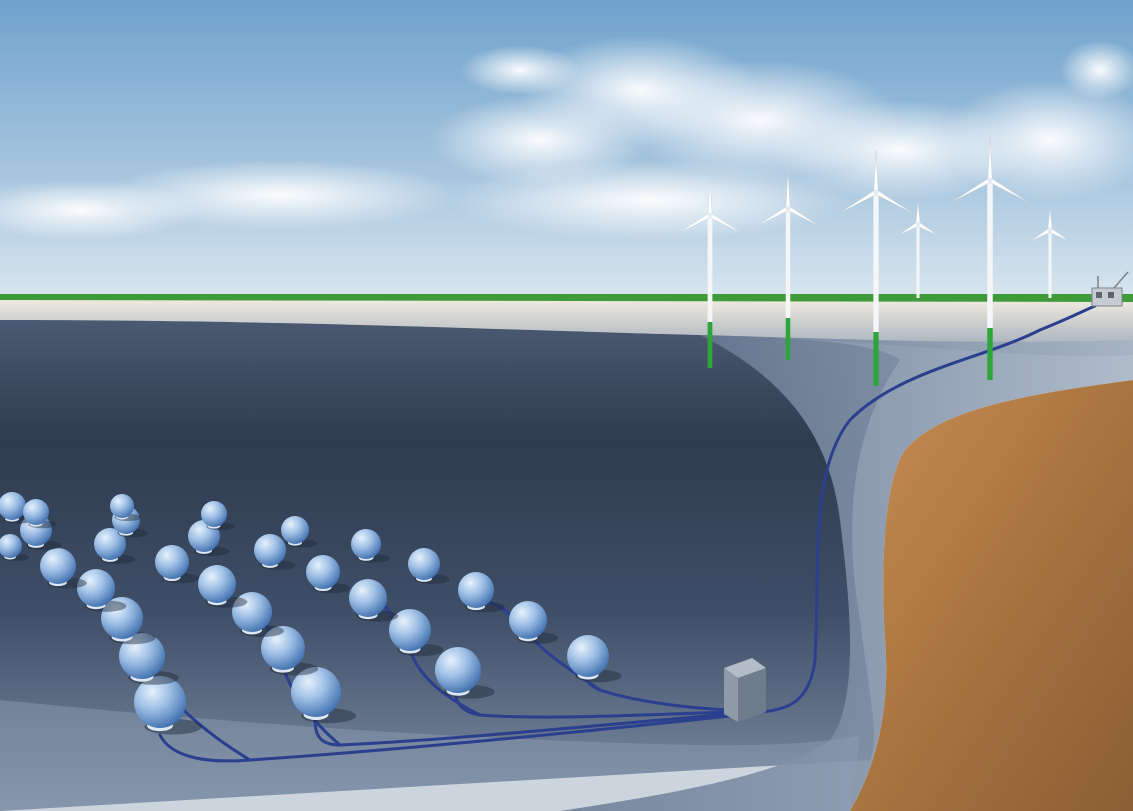 The width and height of the screenshot is (1133, 811). Describe the element at coordinates (1110, 289) in the screenshot. I see `shore-station` at that location.